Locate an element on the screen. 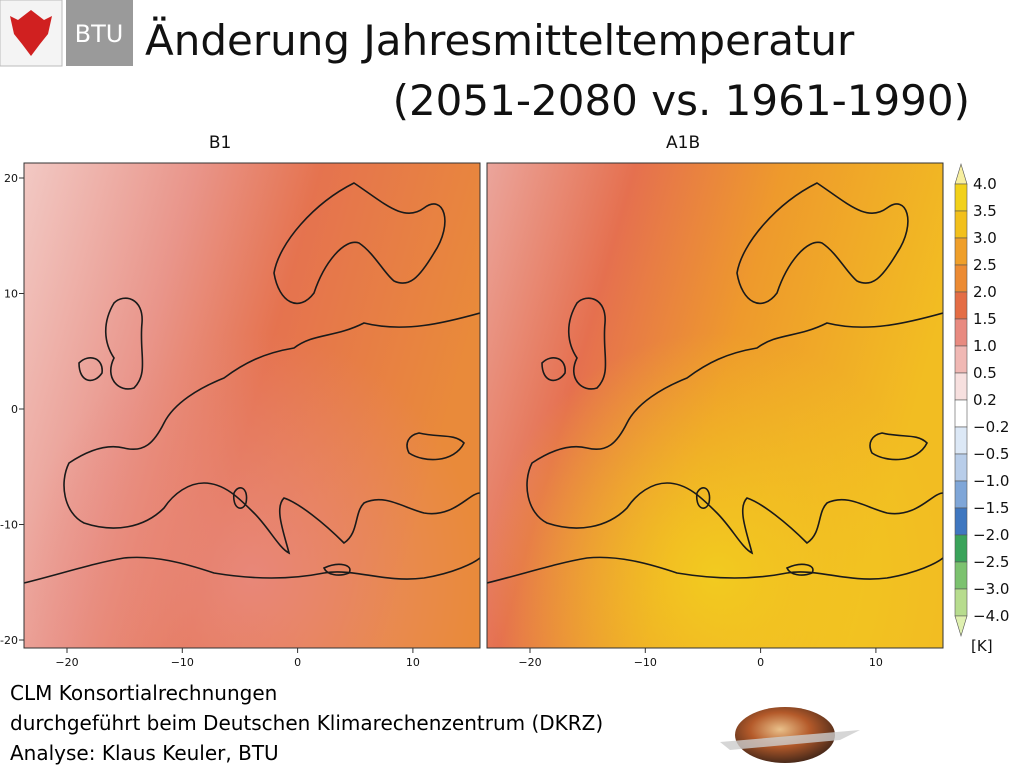 This screenshot has height=768, width=1024. colorbar-label: 1.0 is located at coordinates (985, 346).